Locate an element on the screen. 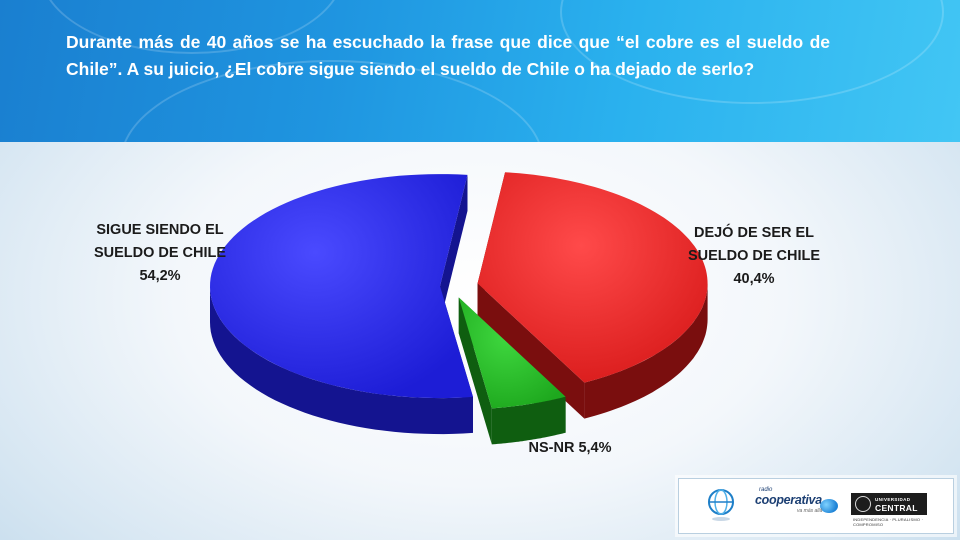  slice-label-line: NS-NR 5,4% is located at coordinates (570, 448).